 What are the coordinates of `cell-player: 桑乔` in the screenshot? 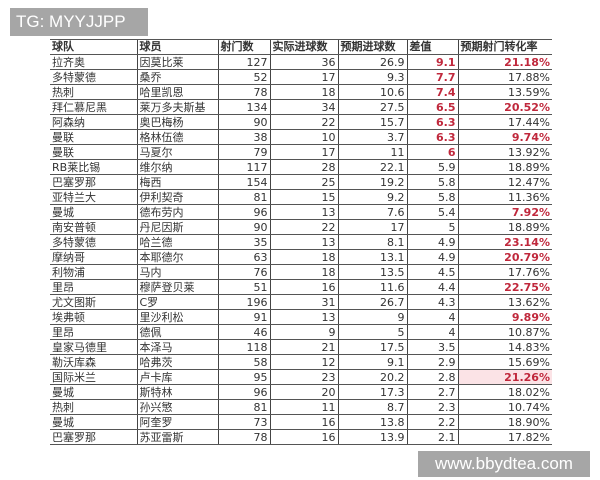 It's located at (177, 77).